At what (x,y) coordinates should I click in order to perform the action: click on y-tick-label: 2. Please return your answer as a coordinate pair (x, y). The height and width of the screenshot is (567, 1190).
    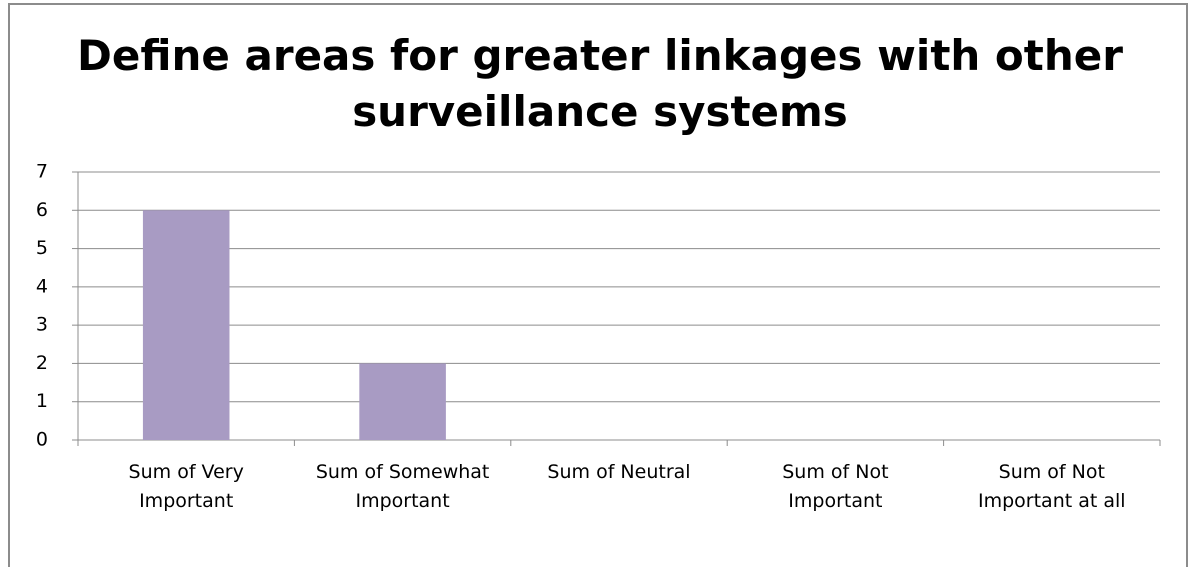
    Looking at the image, I should click on (42, 363).